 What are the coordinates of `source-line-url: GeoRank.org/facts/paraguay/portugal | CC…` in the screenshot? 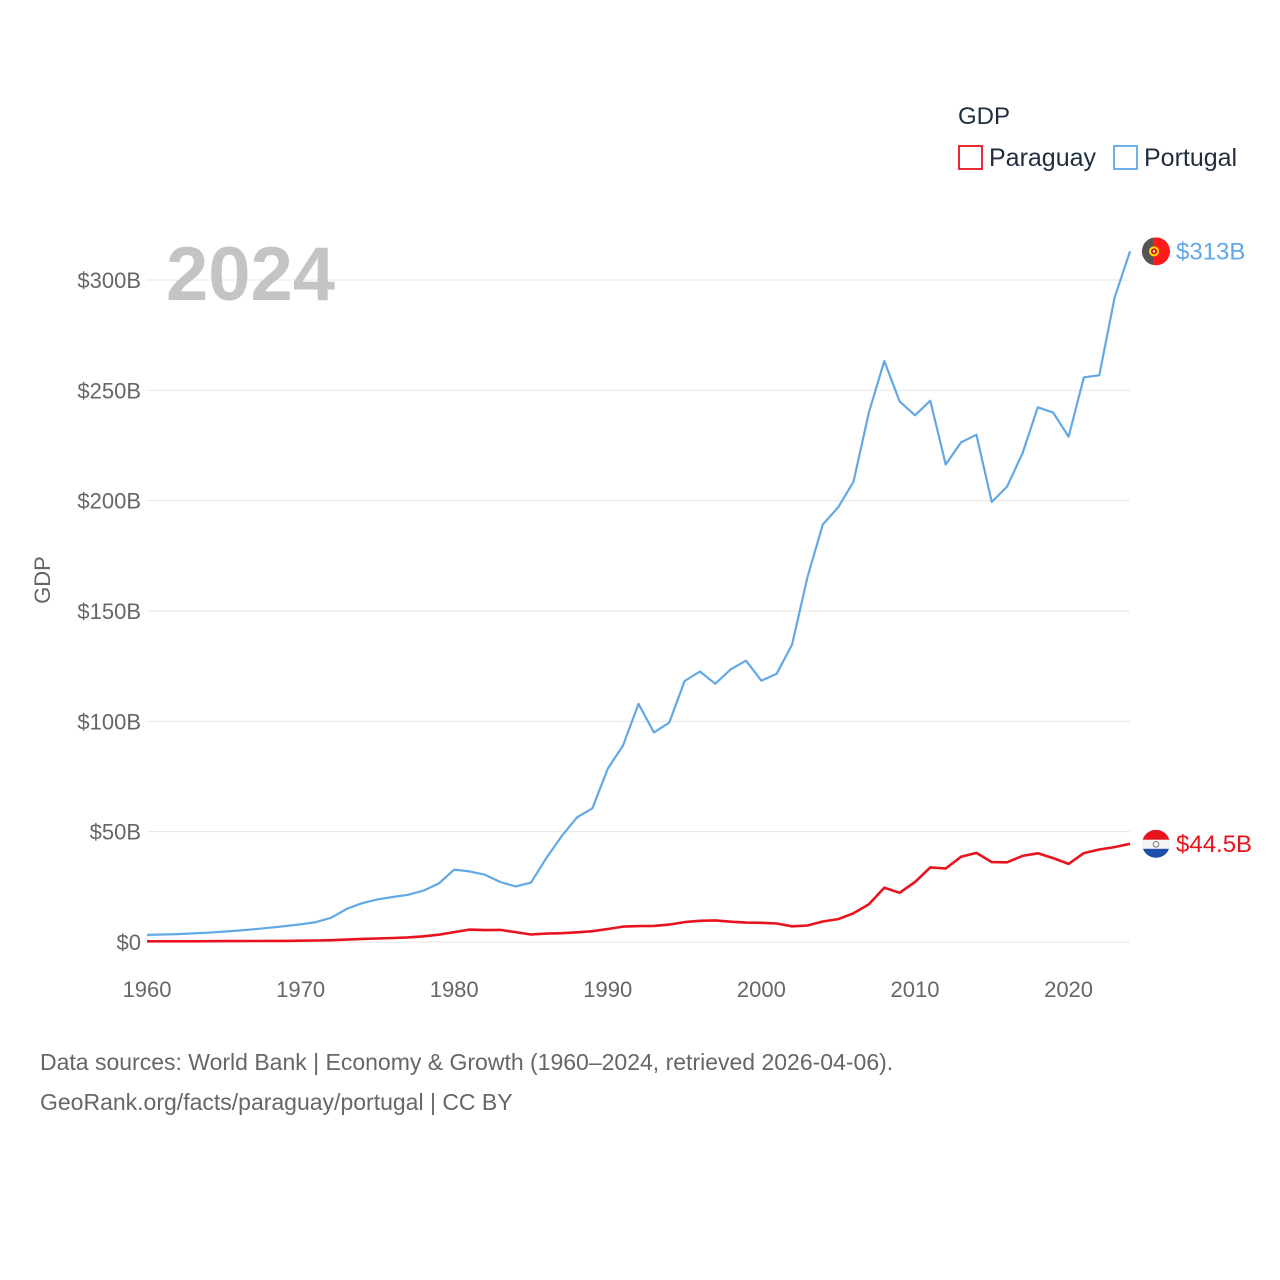 It's located at (276, 1102).